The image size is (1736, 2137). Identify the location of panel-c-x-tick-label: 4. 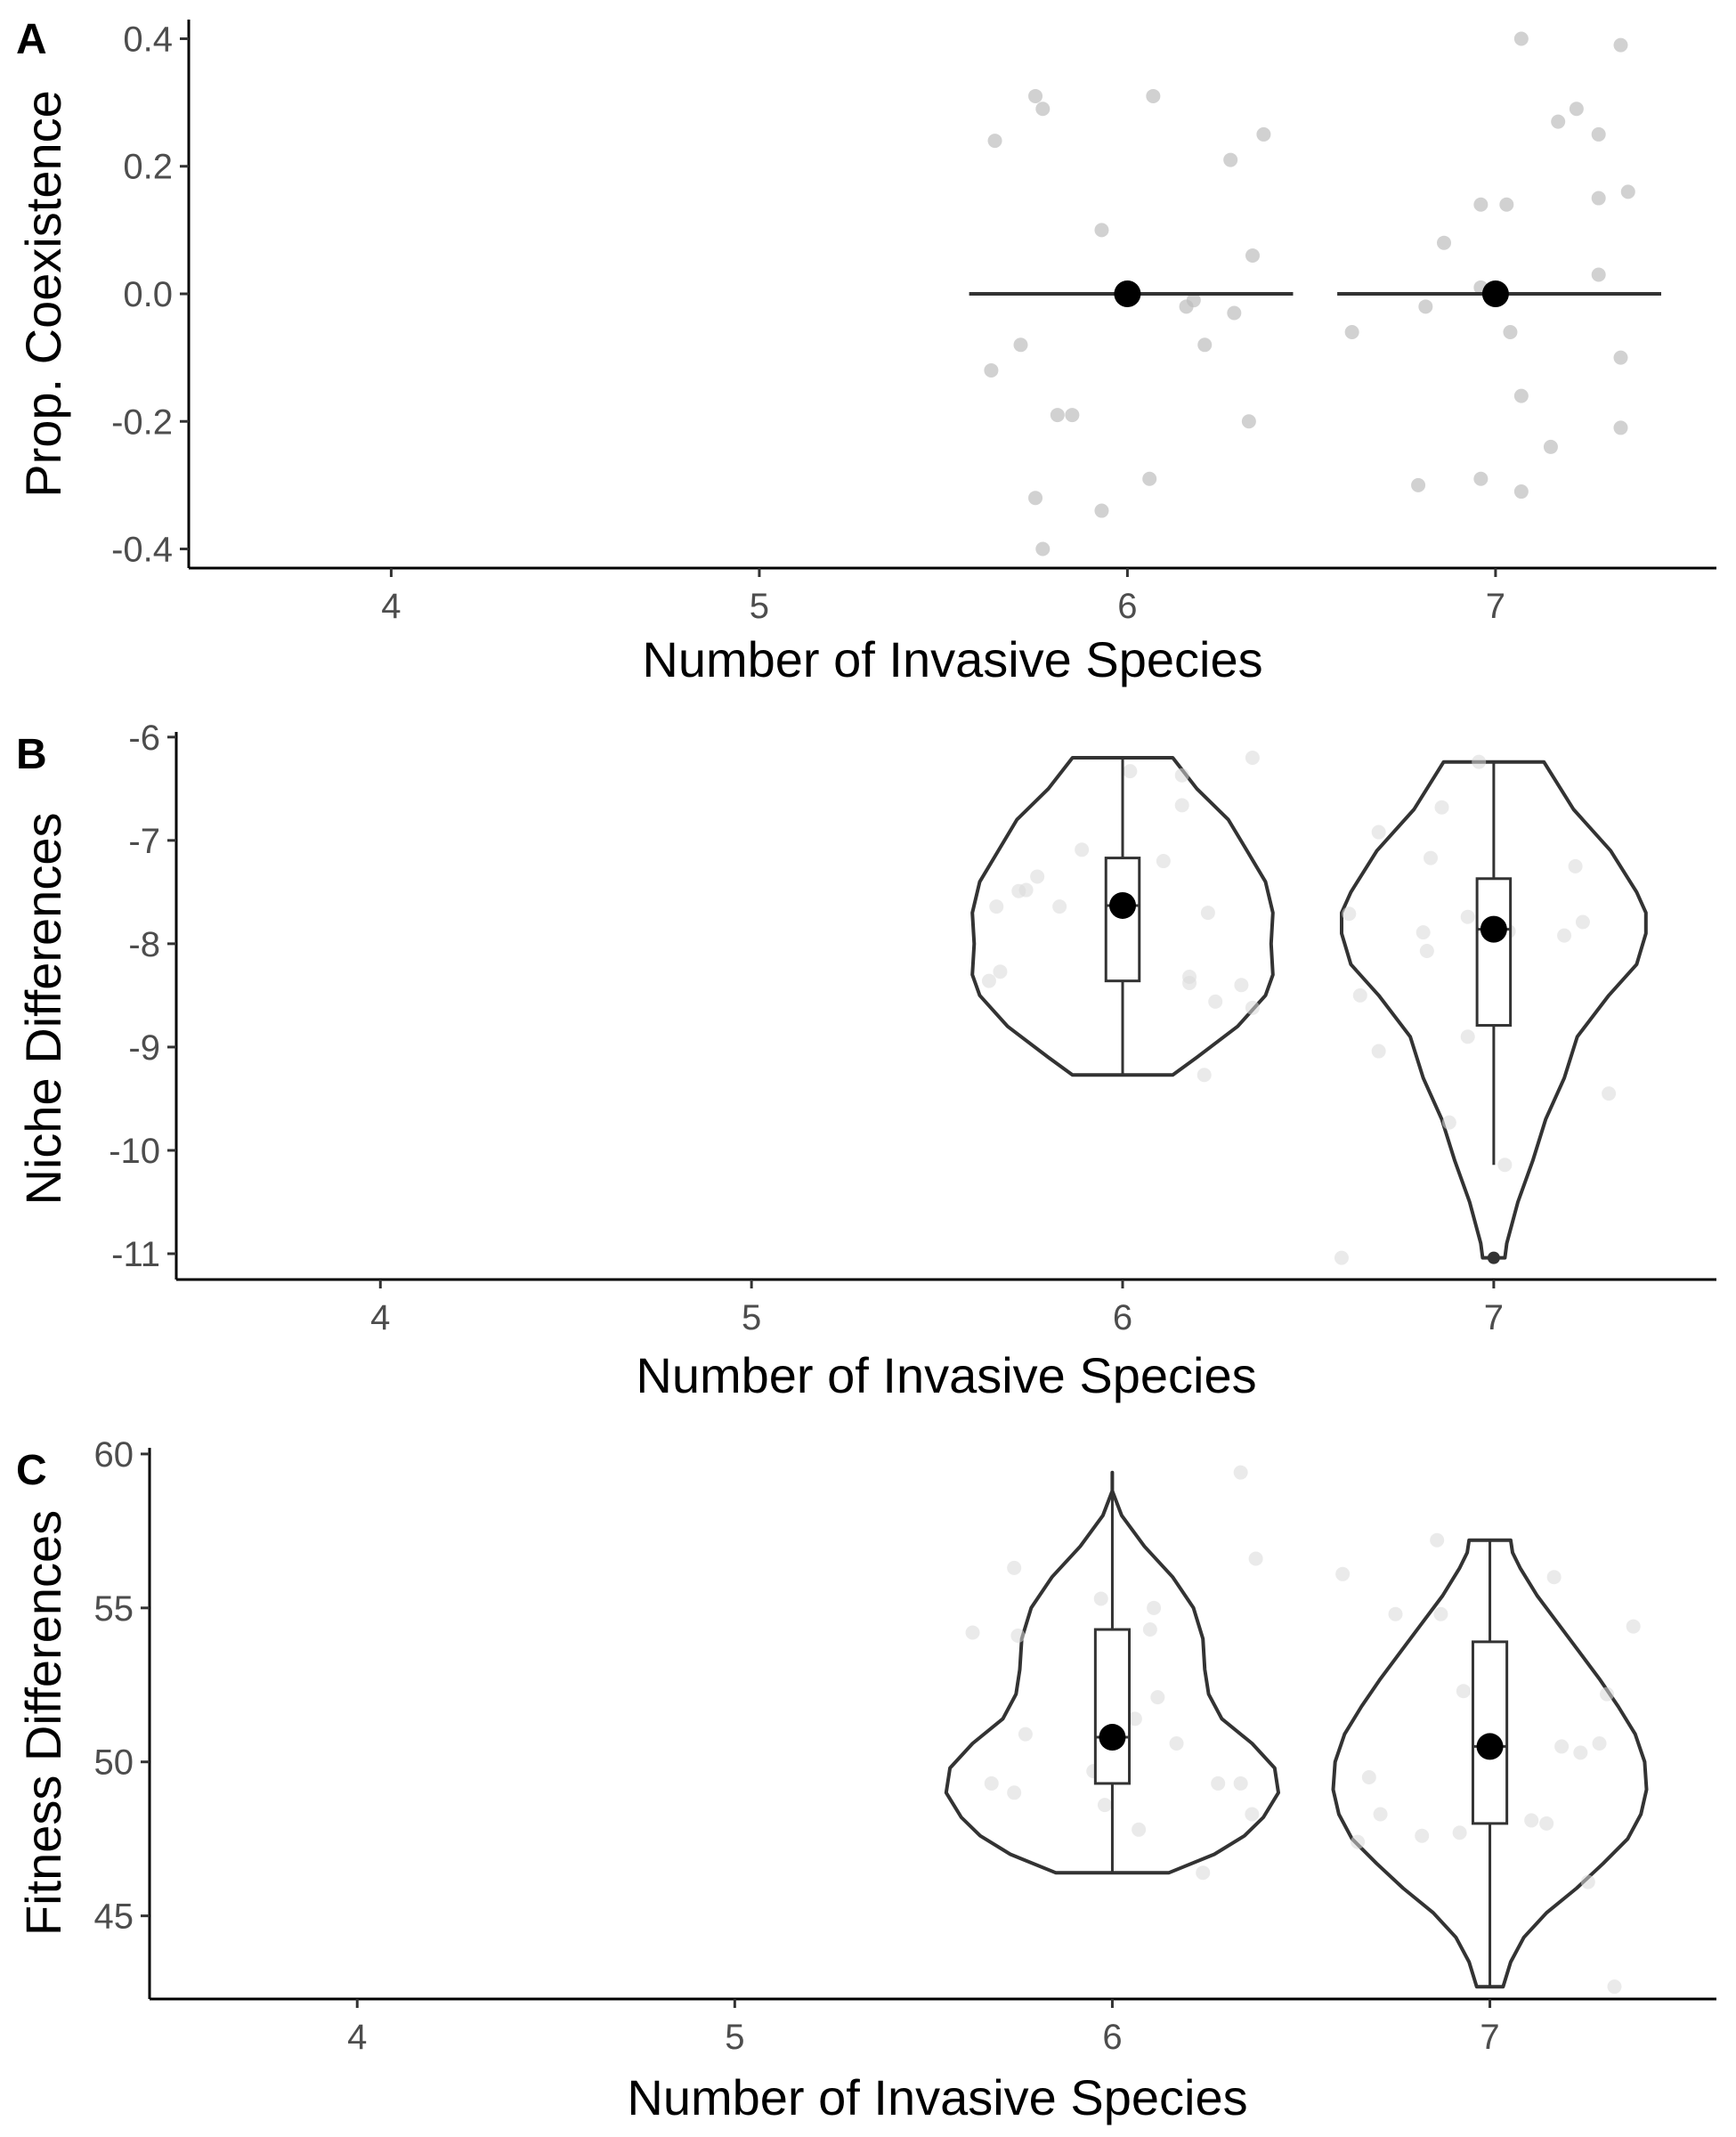
(357, 2037).